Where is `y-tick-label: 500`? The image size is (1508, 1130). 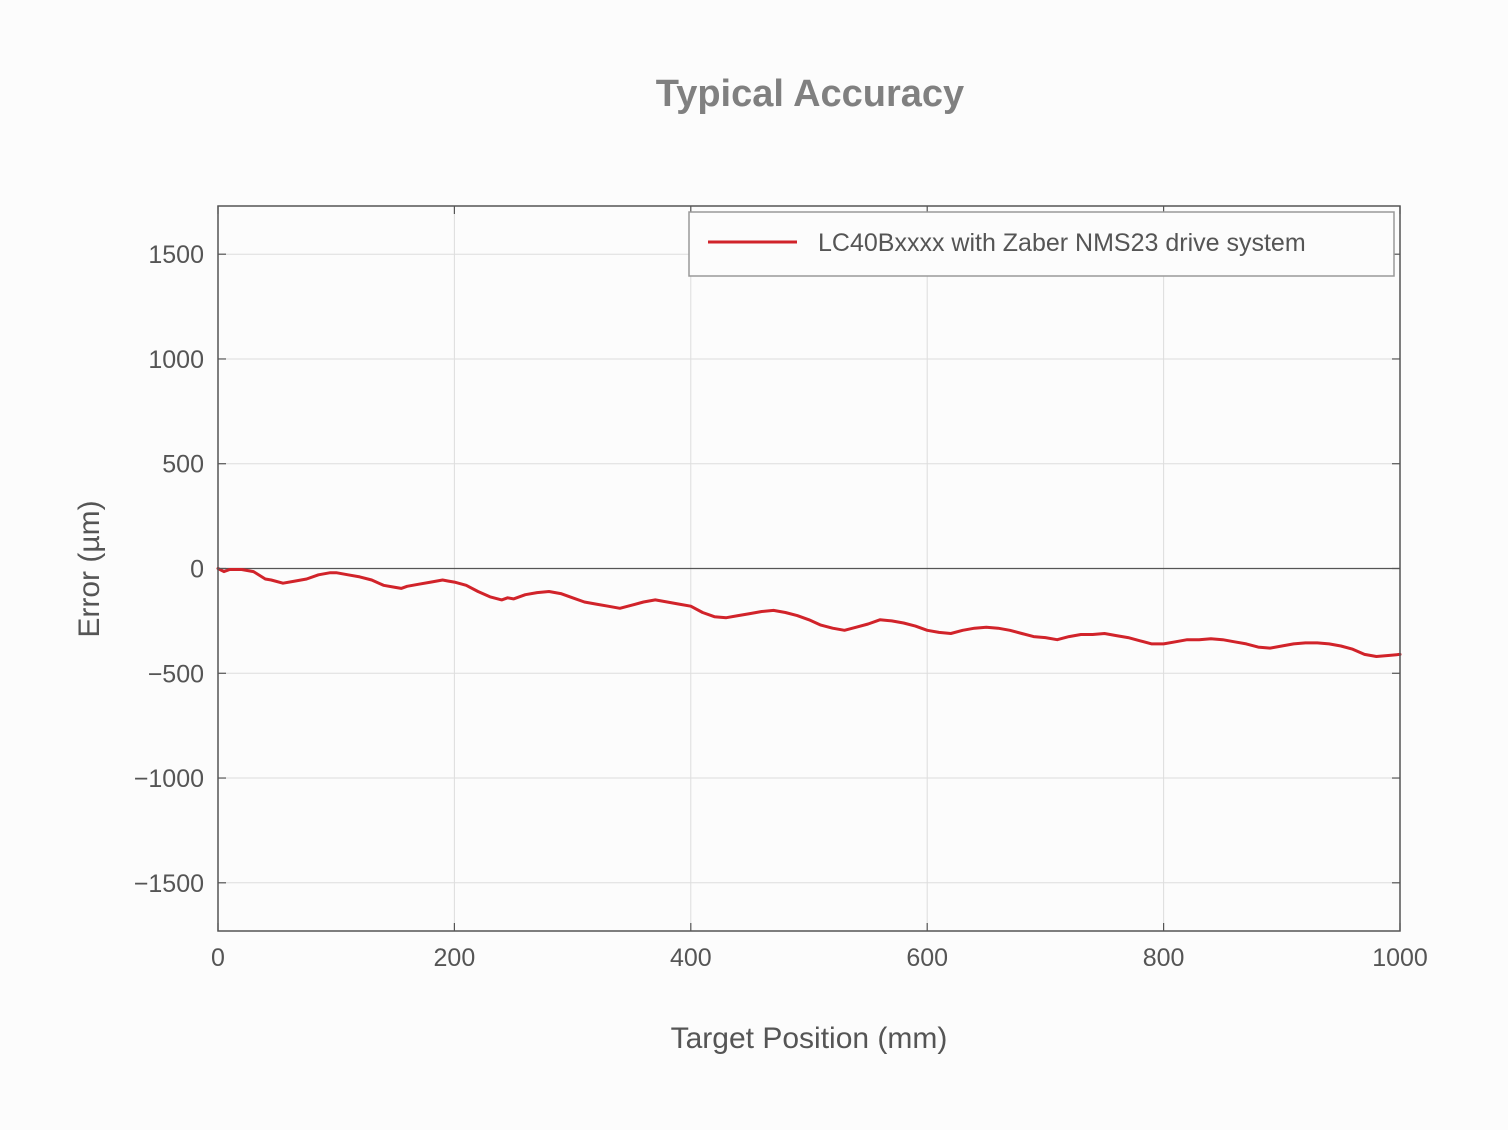 y-tick-label: 500 is located at coordinates (183, 465).